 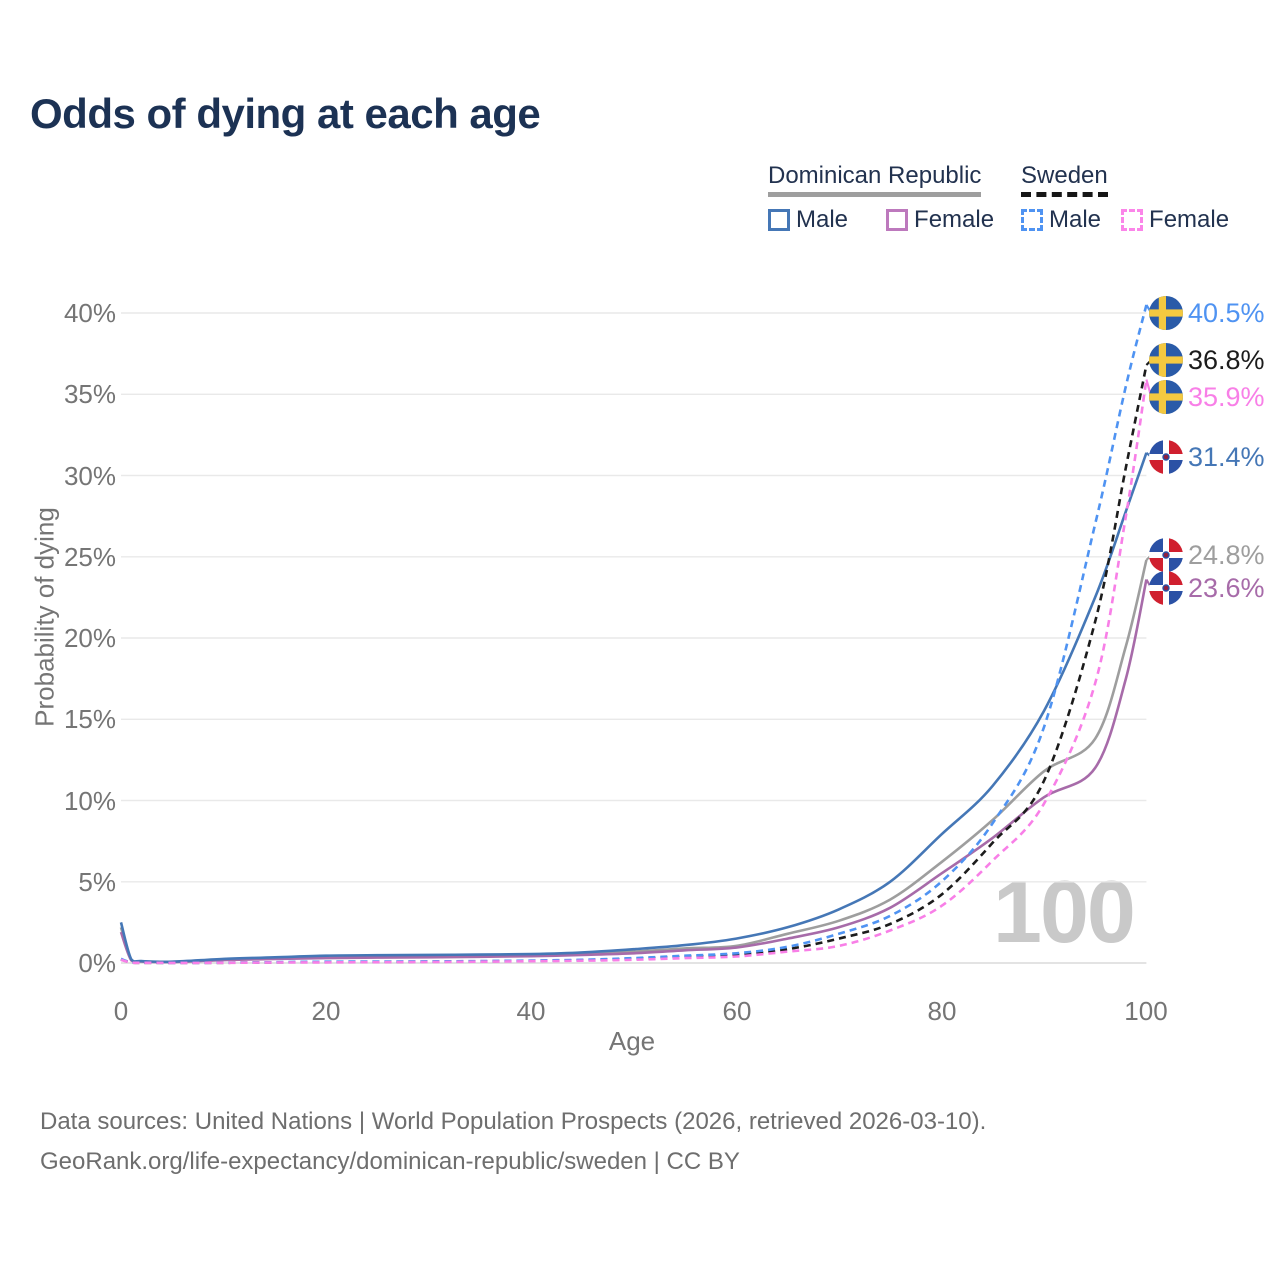 I want to click on legend-label-dr-male: Male, so click(x=822, y=219).